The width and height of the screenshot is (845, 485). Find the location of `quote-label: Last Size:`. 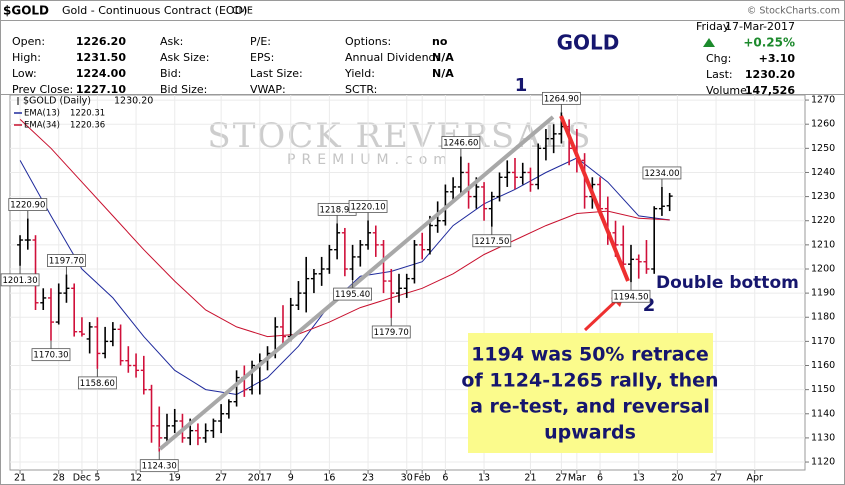

quote-label: Last Size: is located at coordinates (276, 73).